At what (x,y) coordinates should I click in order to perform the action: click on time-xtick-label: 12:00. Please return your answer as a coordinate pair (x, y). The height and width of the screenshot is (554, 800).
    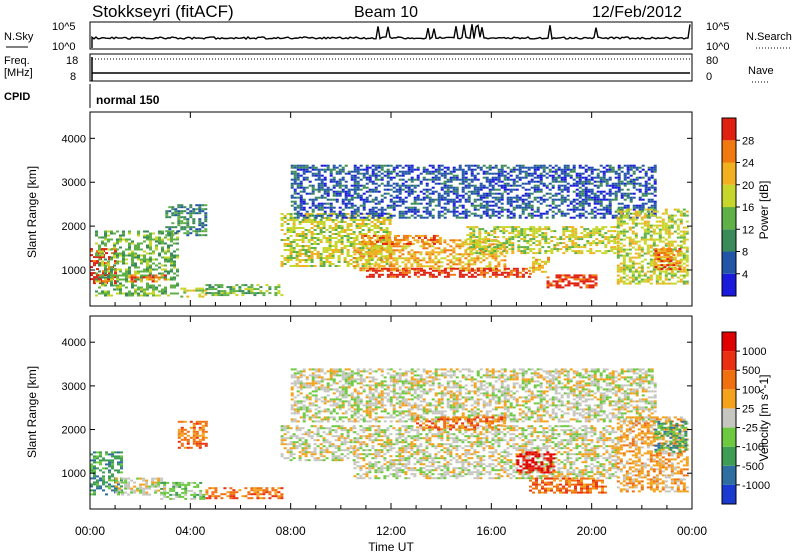
    Looking at the image, I should click on (391, 531).